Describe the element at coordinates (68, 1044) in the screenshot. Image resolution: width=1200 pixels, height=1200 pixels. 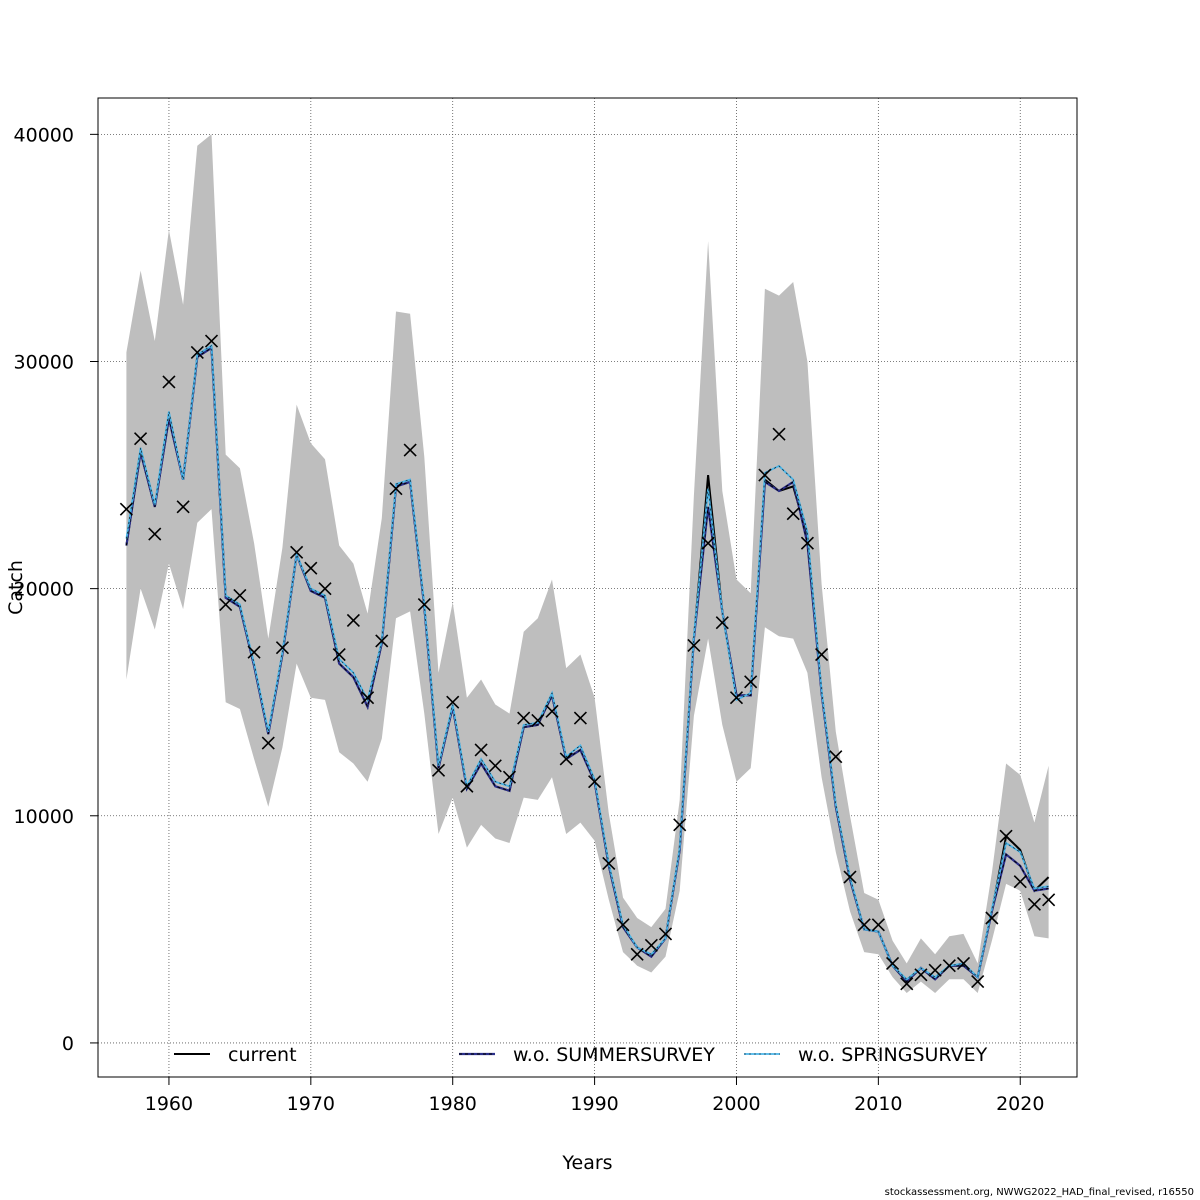
I see `y-tick-label-0: 0` at that location.